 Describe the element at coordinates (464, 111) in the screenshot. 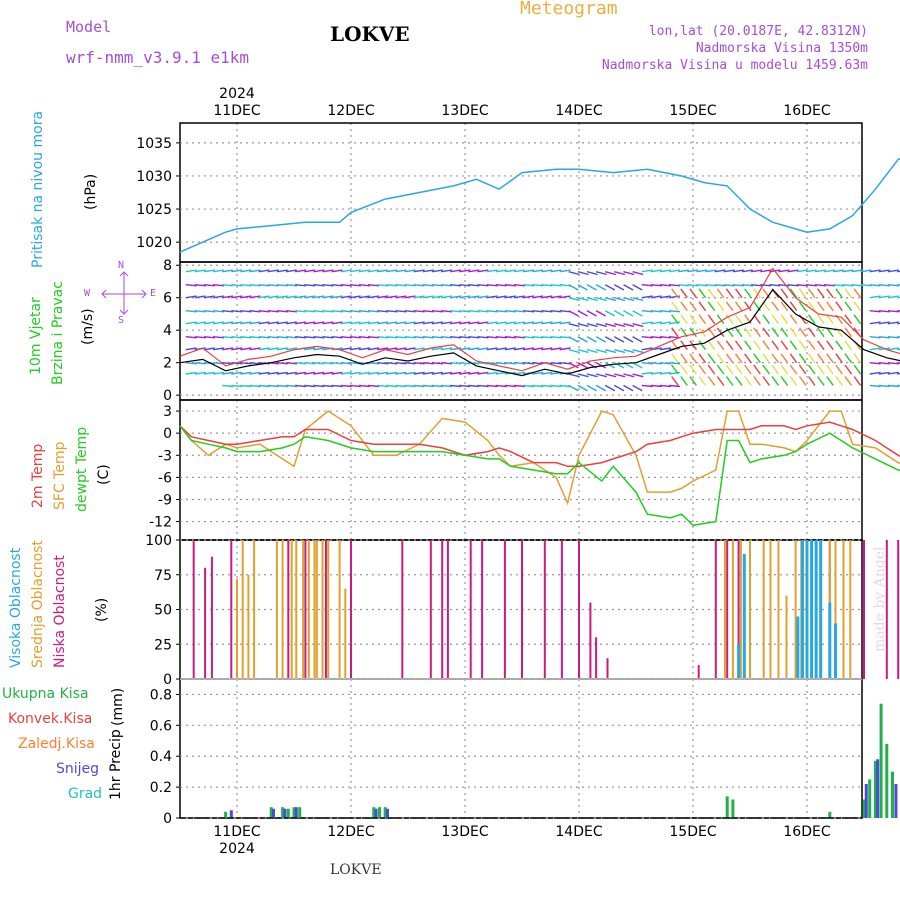

I see `top-date-label: 13DEC` at that location.